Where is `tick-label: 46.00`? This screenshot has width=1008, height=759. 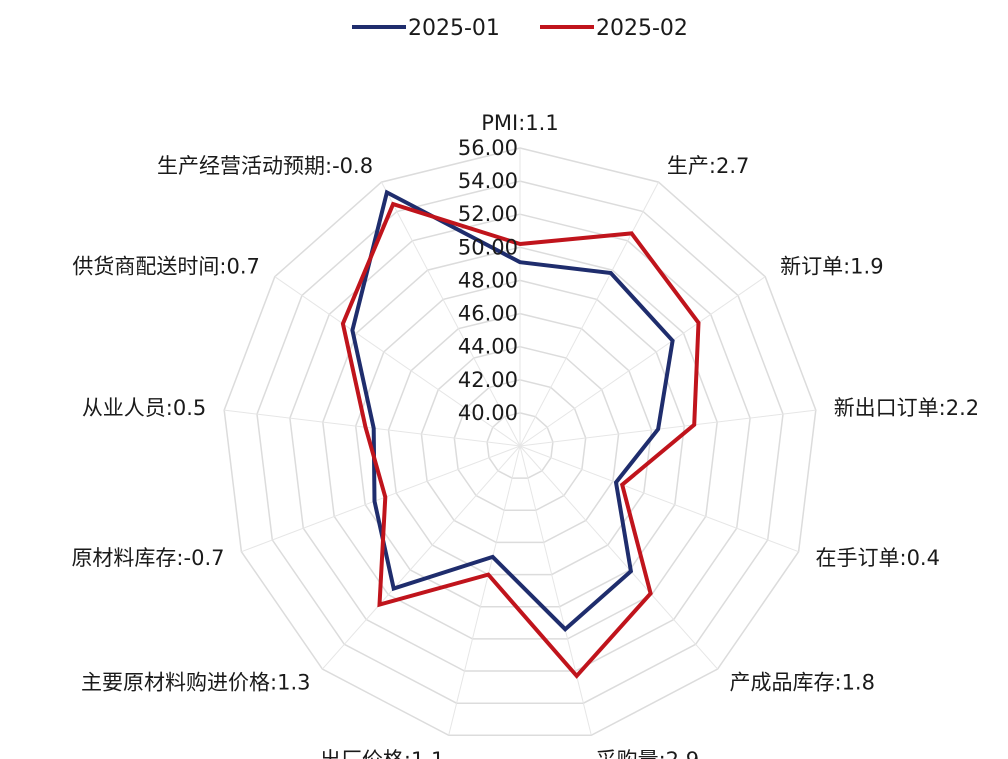
tick-label: 46.00 is located at coordinates (488, 314).